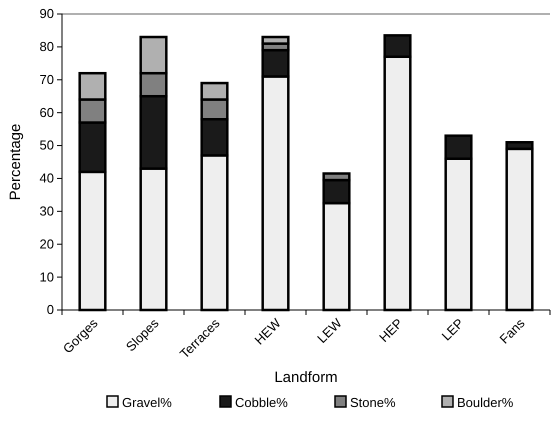 This screenshot has width=555, height=421. What do you see at coordinates (452, 330) in the screenshot?
I see `x-tick-label: LEP` at bounding box center [452, 330].